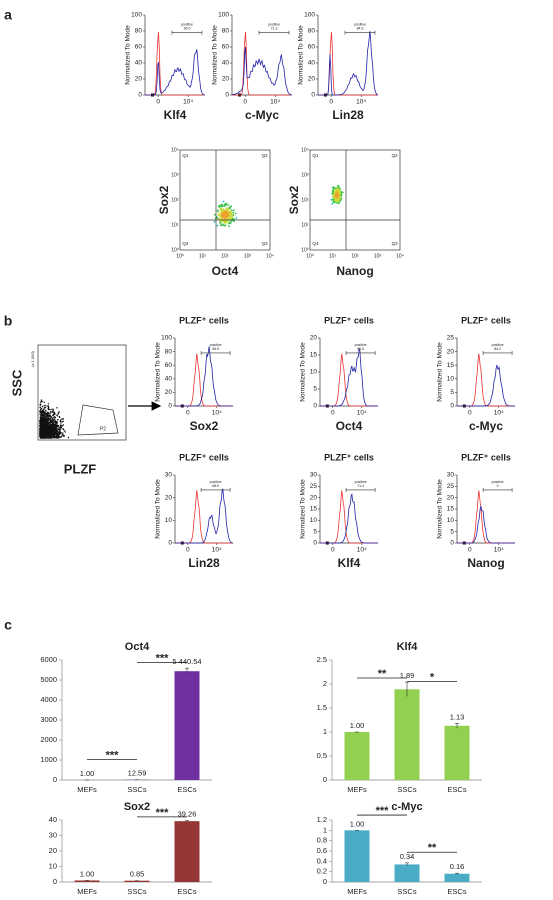 Image resolution: width=553 pixels, height=900 pixels. I want to click on y-tick-label: 60, so click(139, 47).